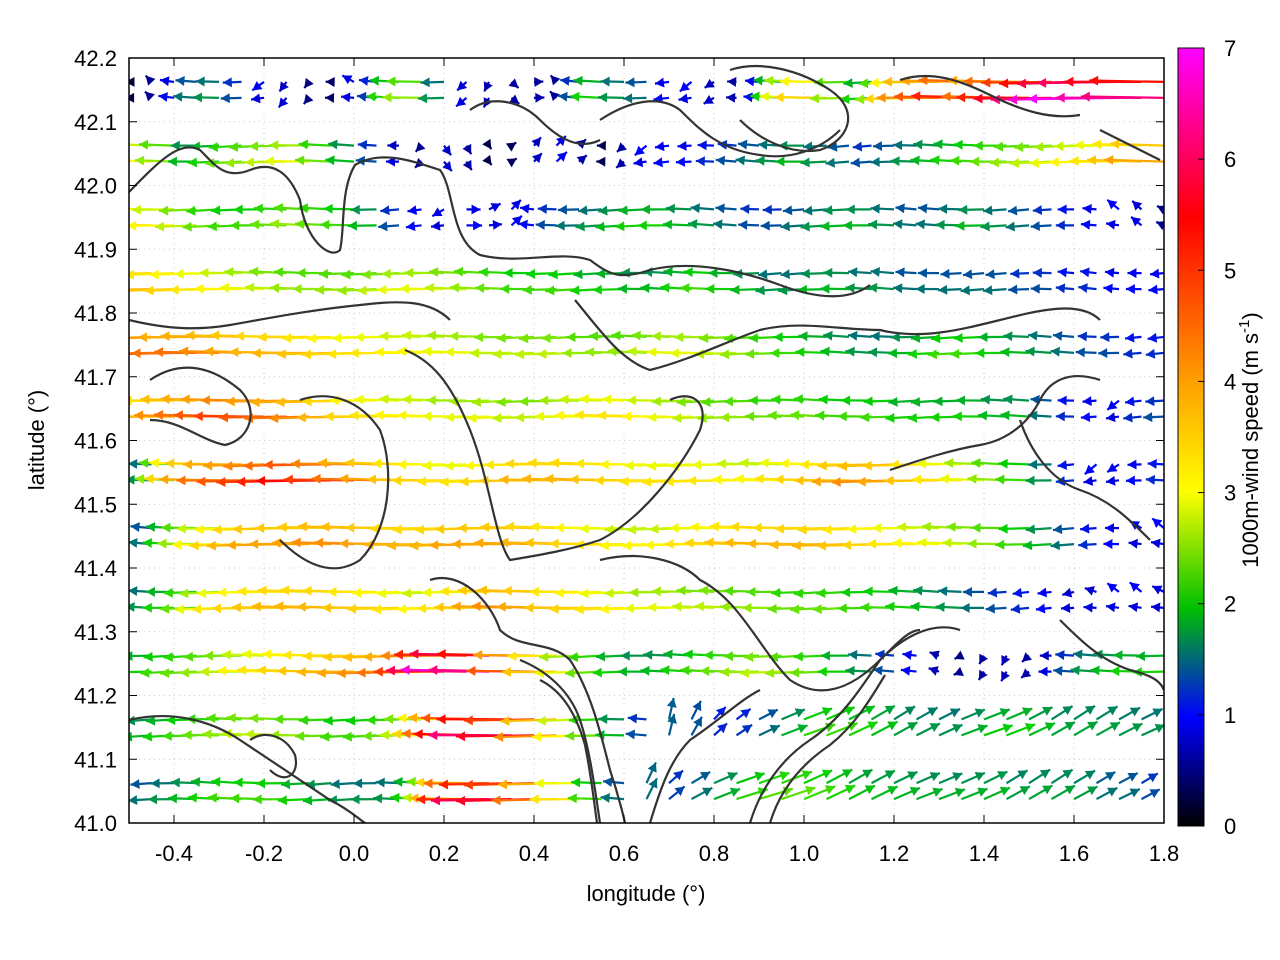  What do you see at coordinates (1250, 315) in the screenshot?
I see `colorbar-label-end: )` at bounding box center [1250, 315].